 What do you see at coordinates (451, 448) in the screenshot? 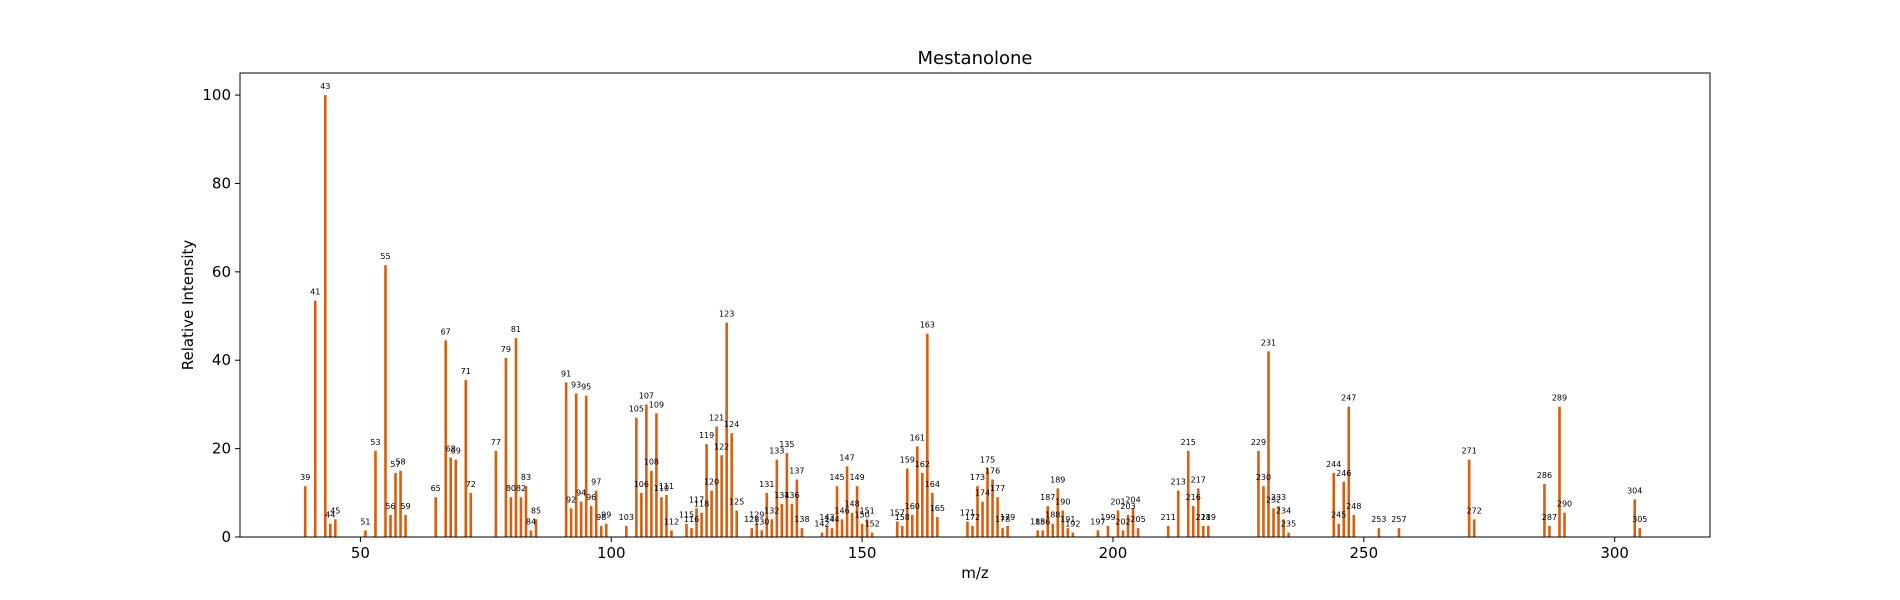
I see `peak-label-68: 68` at bounding box center [451, 448].